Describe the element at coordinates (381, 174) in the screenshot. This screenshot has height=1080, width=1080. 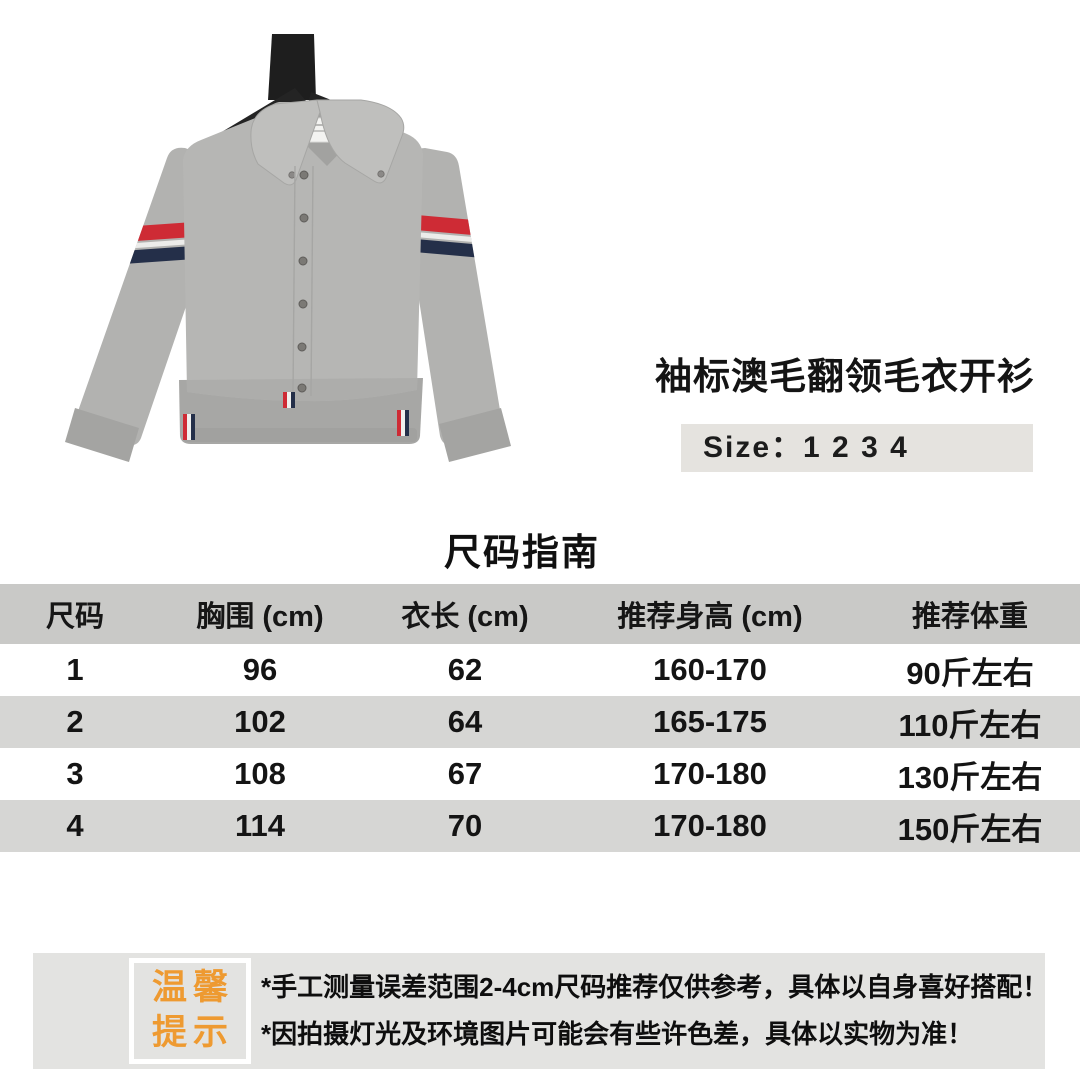
I see `collar-button-right` at that location.